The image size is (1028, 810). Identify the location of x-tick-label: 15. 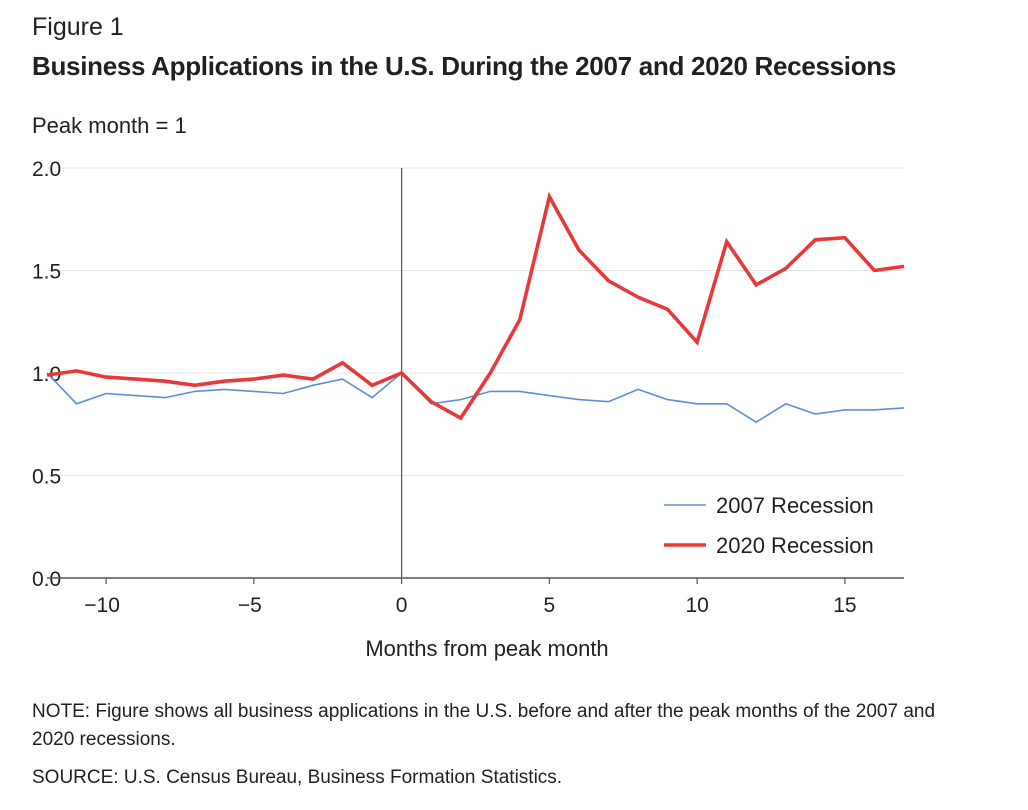
(844, 605).